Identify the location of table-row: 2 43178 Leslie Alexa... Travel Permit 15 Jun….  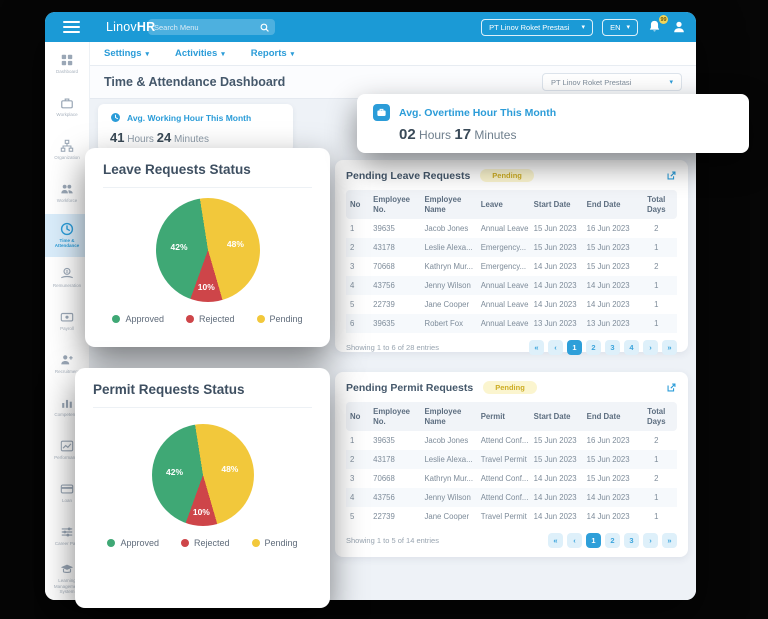
(511, 460).